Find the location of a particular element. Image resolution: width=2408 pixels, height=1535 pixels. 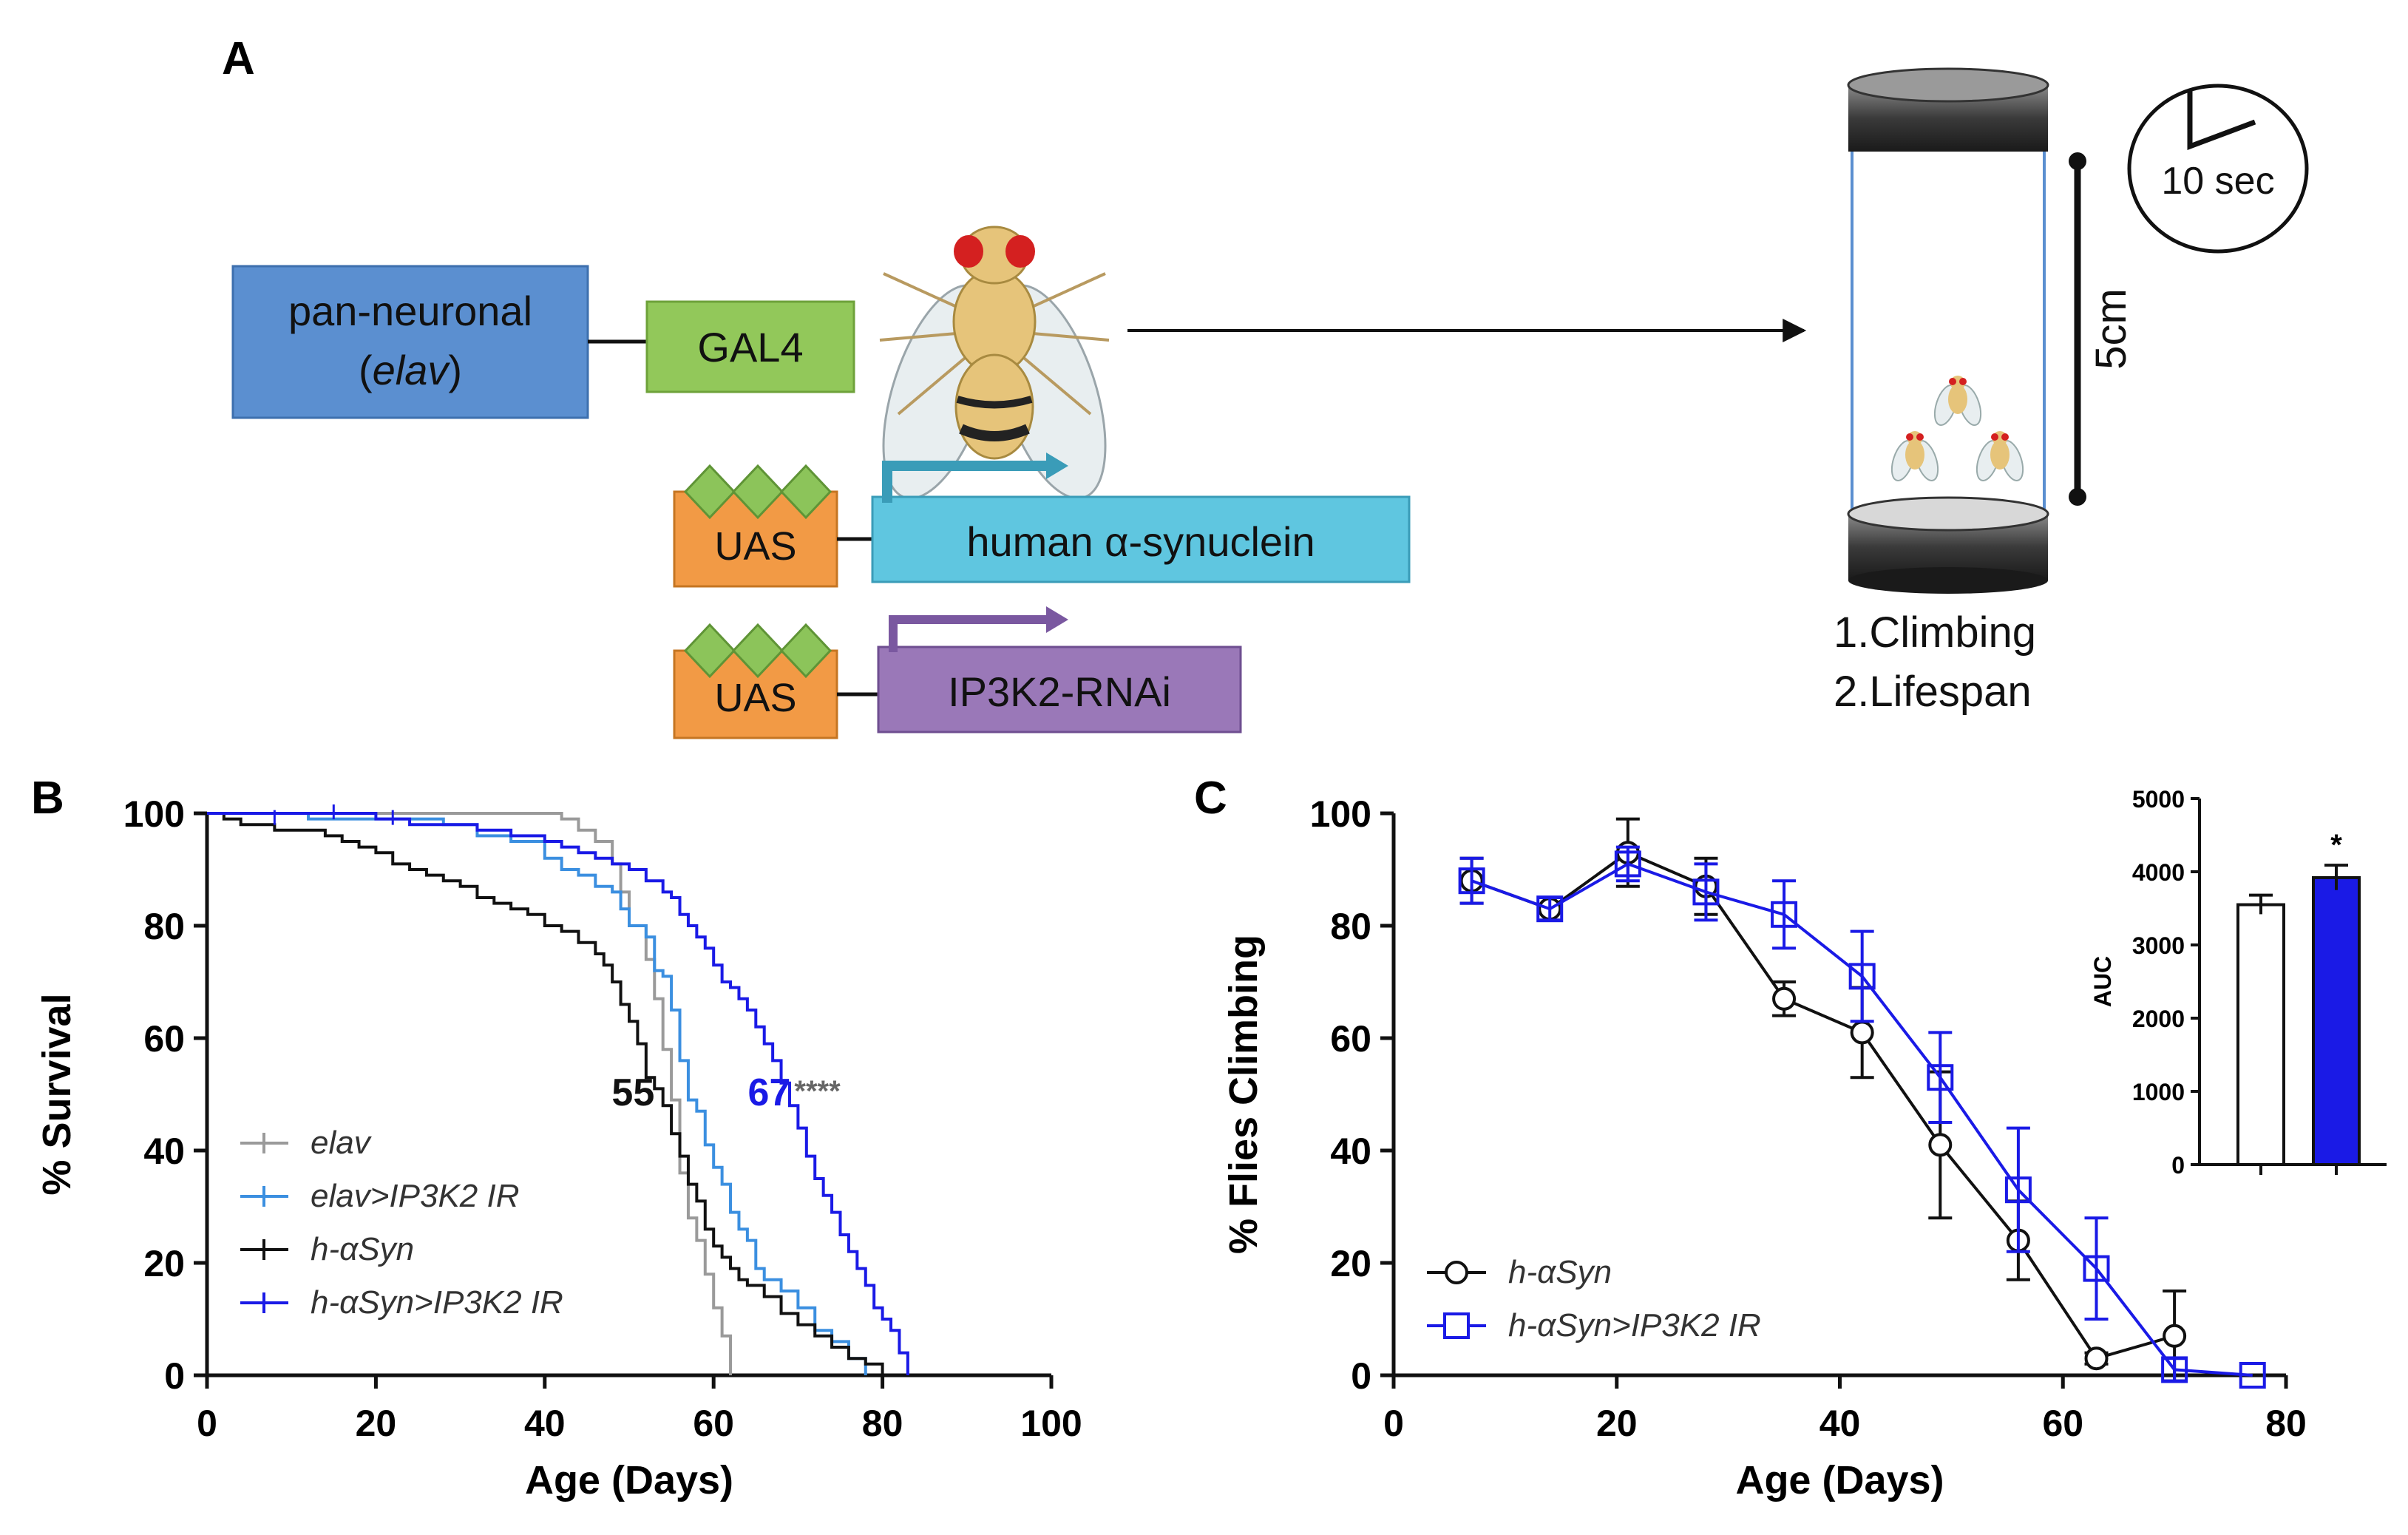

panel-label-a: A is located at coordinates (238, 58).